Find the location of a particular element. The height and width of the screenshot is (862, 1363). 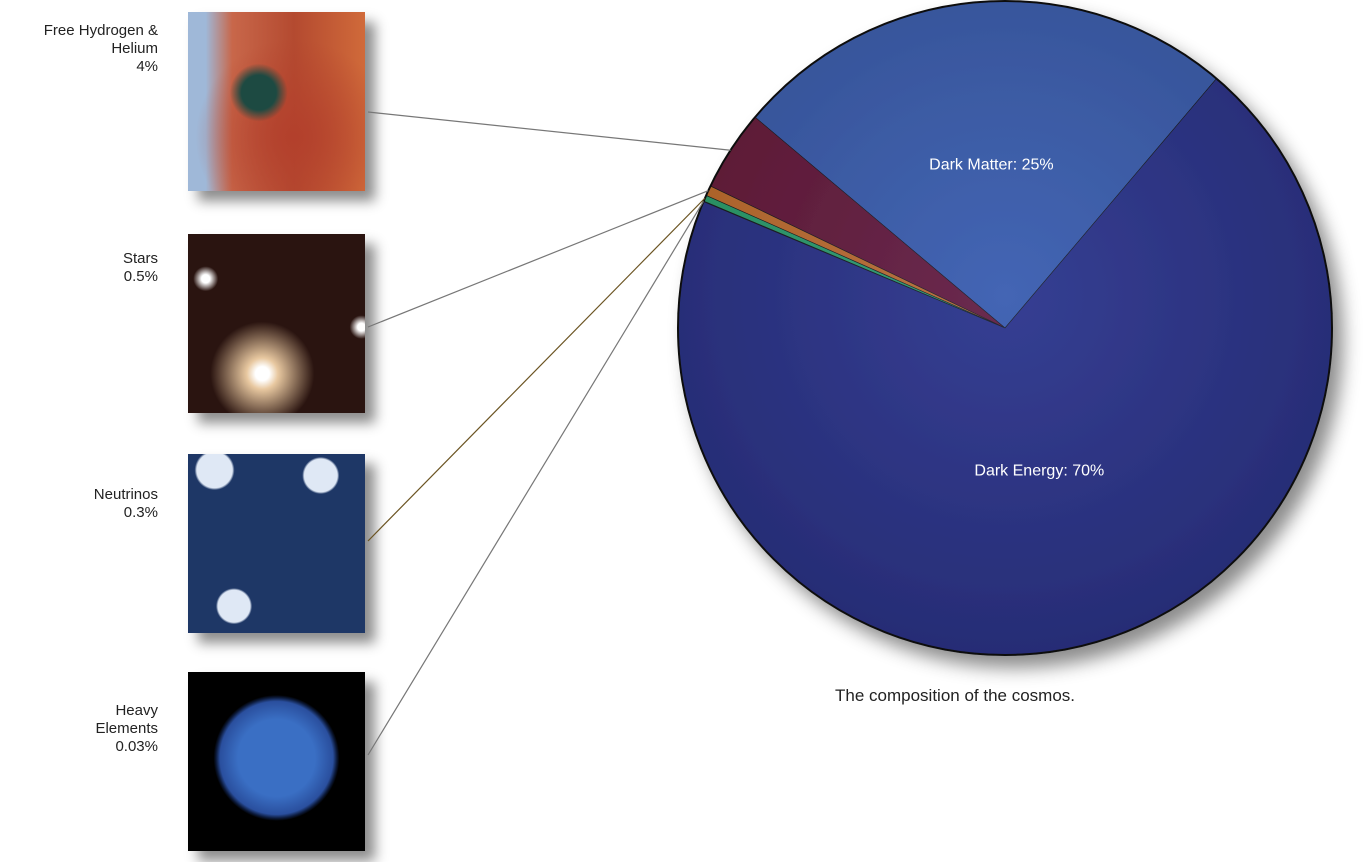

side-label: Free Hydrogen & Helium 4% is located at coordinates (88, 49).